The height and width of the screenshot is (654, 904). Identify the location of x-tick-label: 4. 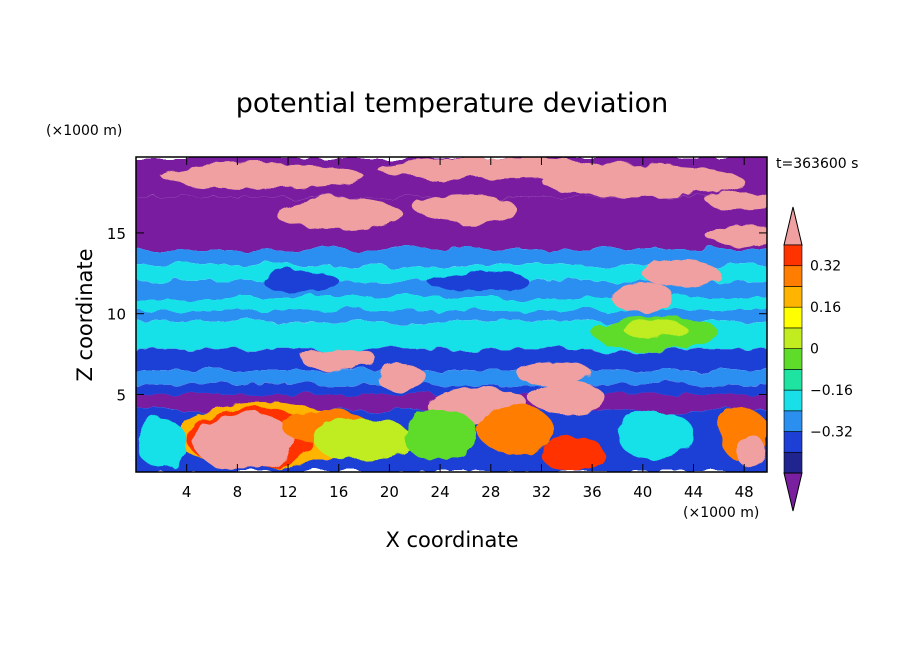
(187, 492).